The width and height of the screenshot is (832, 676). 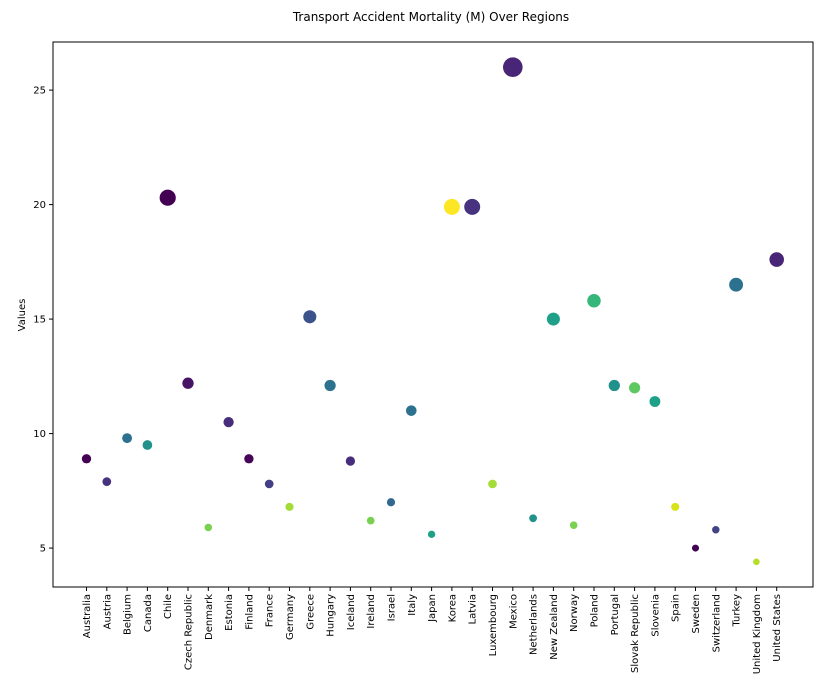 I want to click on x-tick-label: Austria, so click(x=107, y=611).